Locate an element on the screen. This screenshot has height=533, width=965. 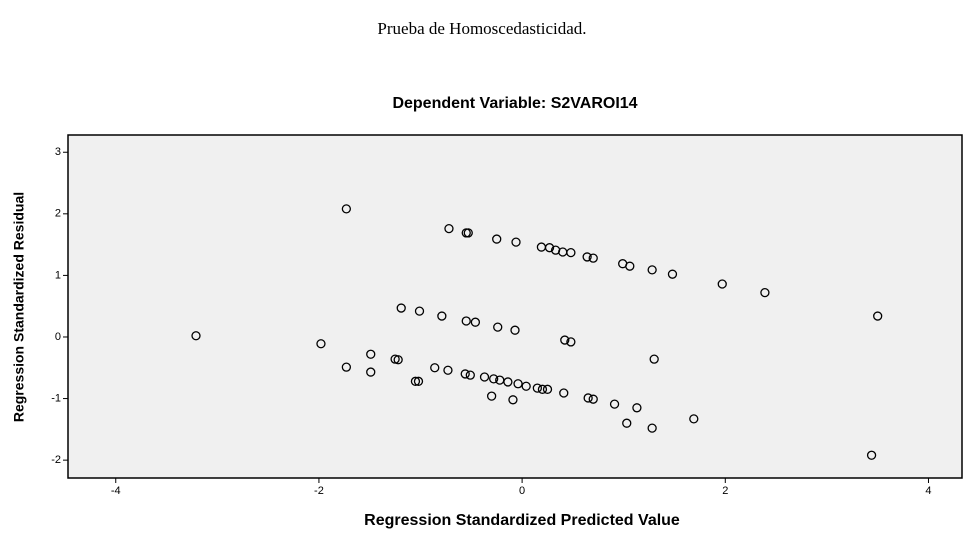
x-tick-label: 0 is located at coordinates (522, 491).